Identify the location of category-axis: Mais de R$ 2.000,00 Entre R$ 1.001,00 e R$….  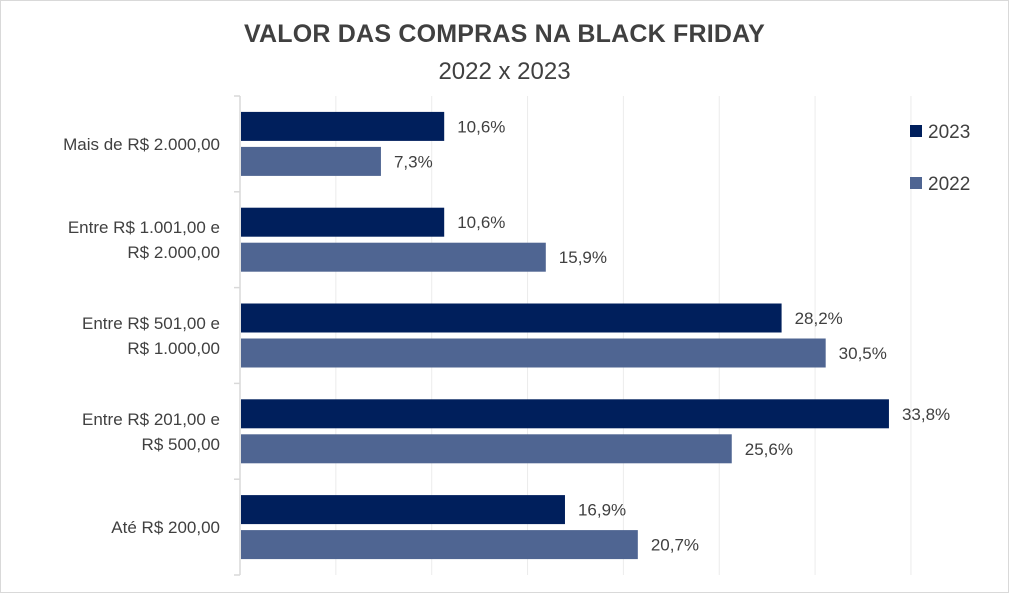
(152, 335).